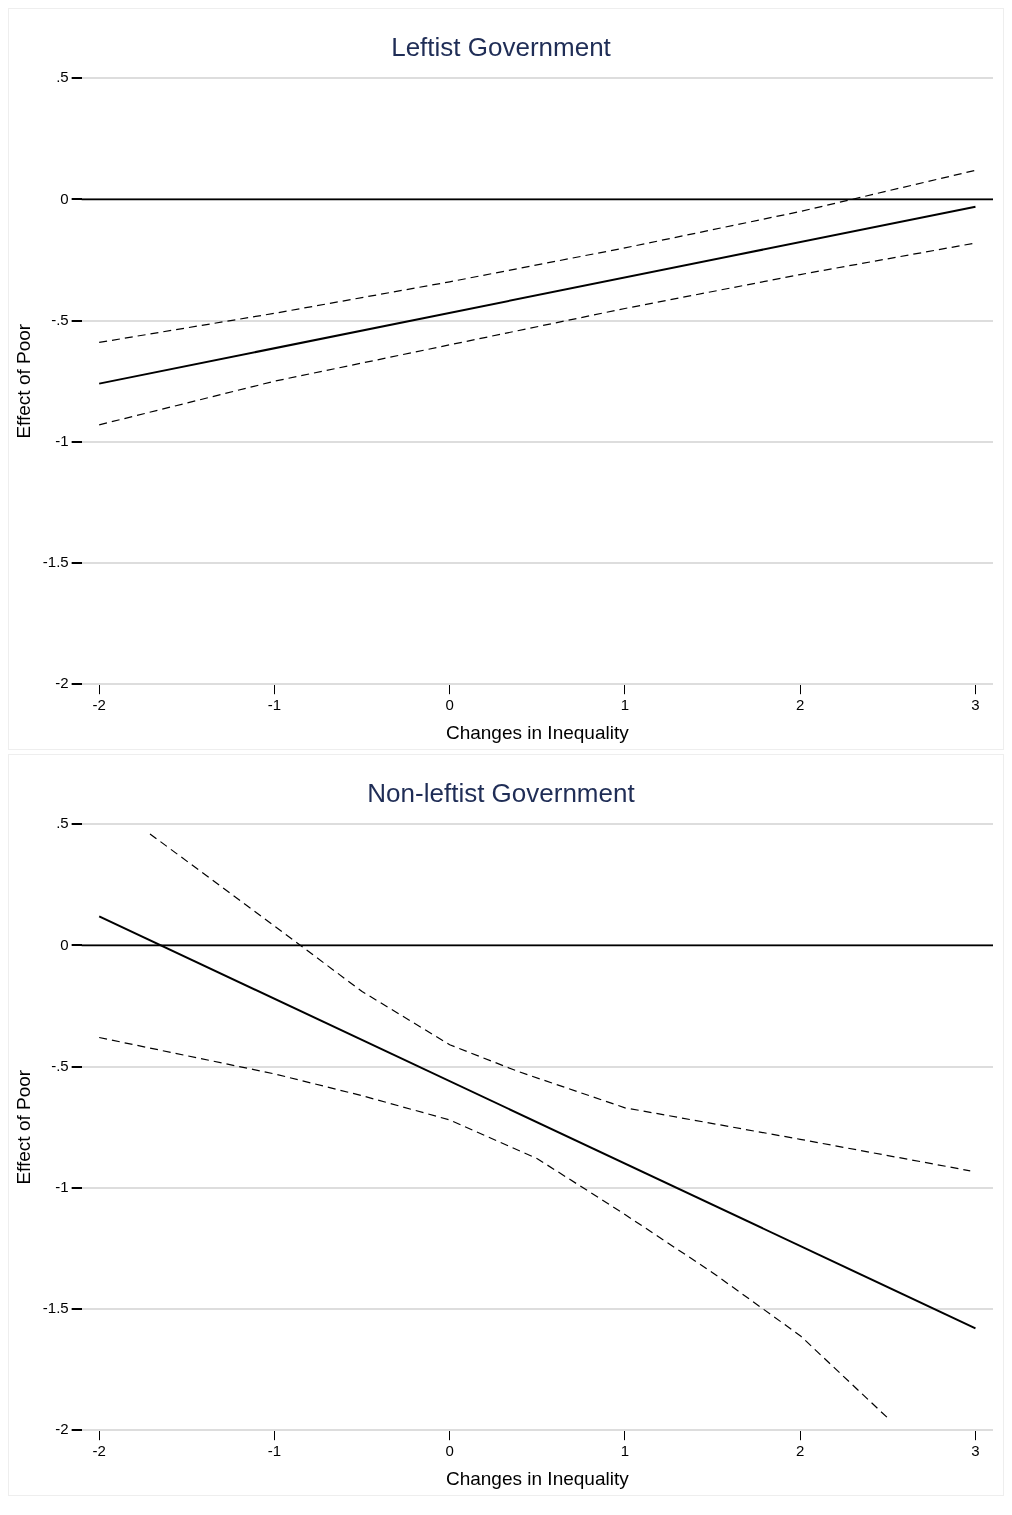 Image resolution: width=1012 pixels, height=1515 pixels. Describe the element at coordinates (501, 792) in the screenshot. I see `chart-title: Non-leftist Government` at that location.